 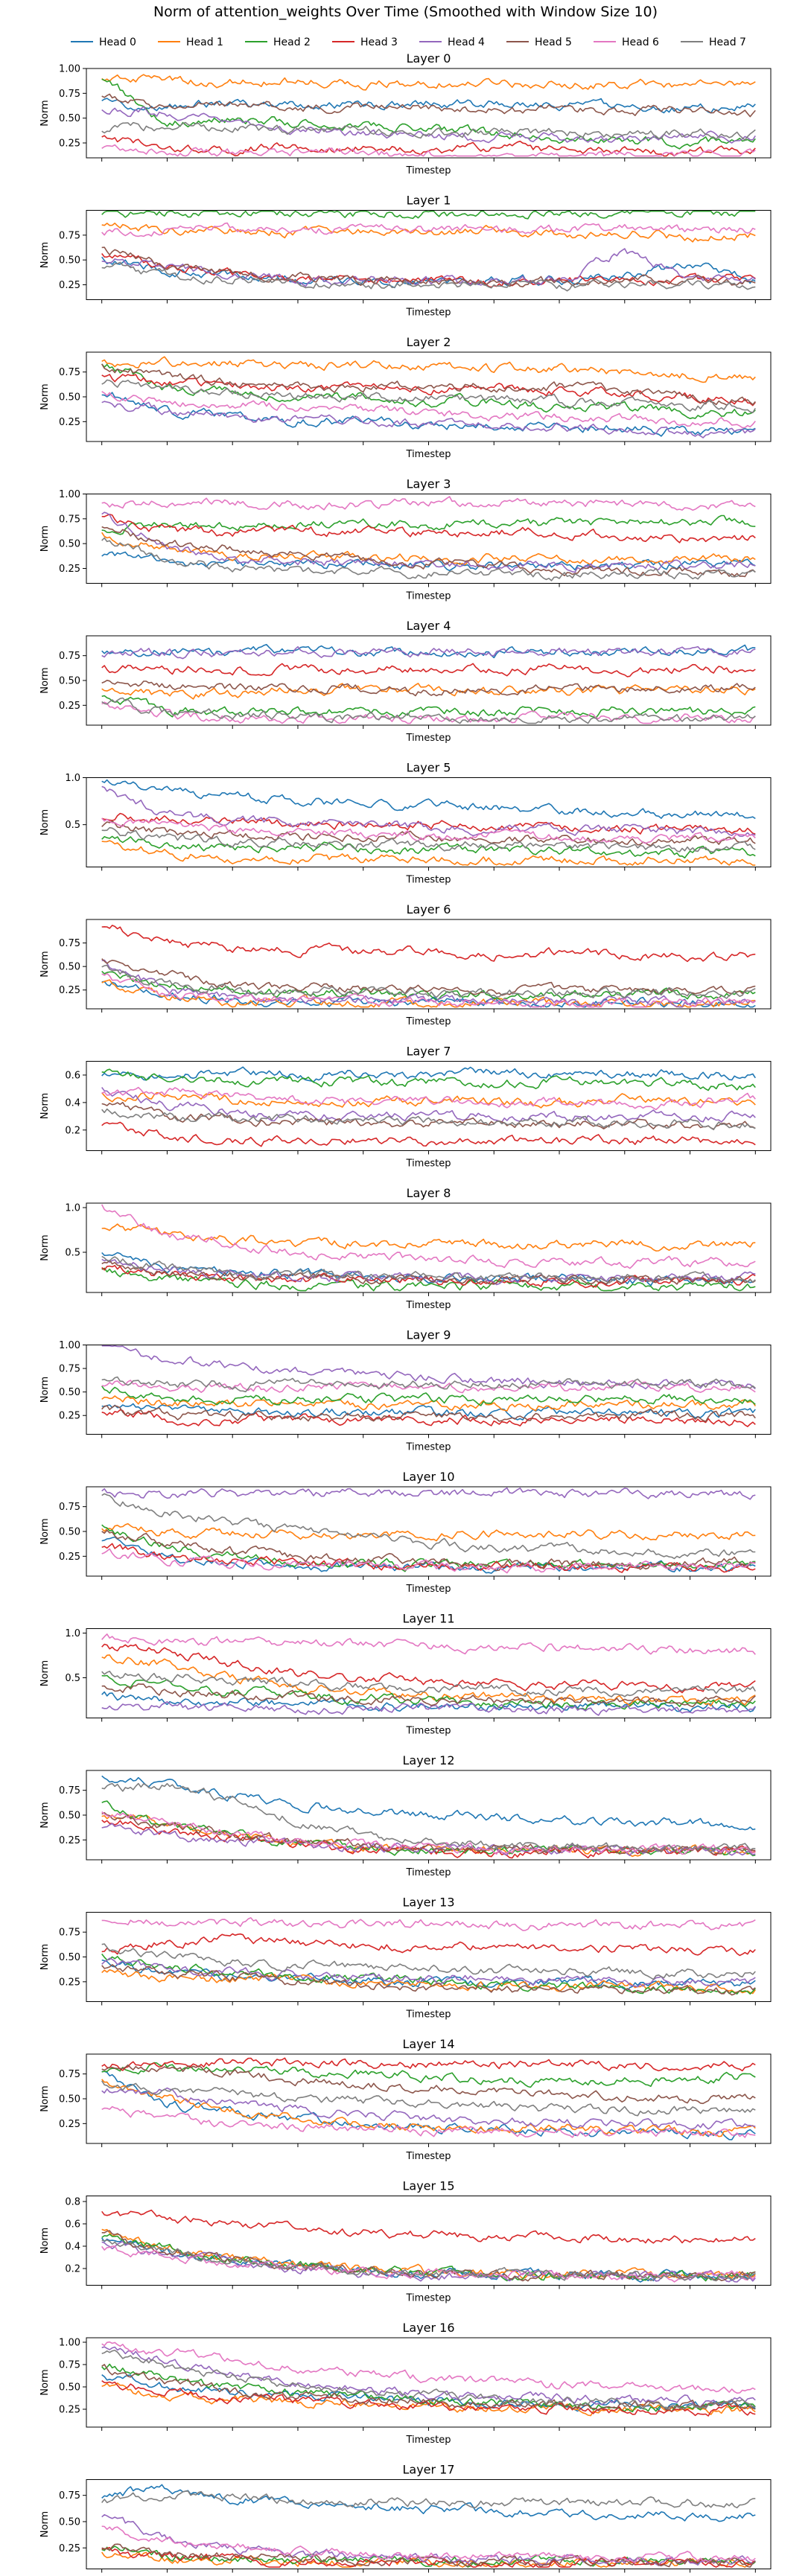 I want to click on subplot-title: Layer 2, so click(x=429, y=342).